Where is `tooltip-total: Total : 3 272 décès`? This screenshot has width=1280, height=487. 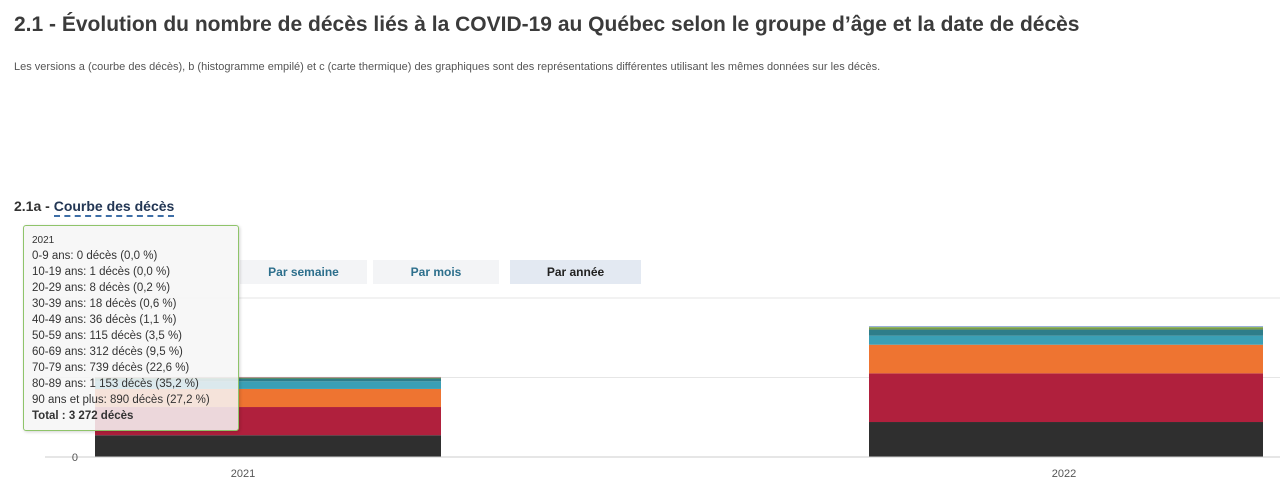 tooltip-total: Total : 3 272 décès is located at coordinates (83, 416).